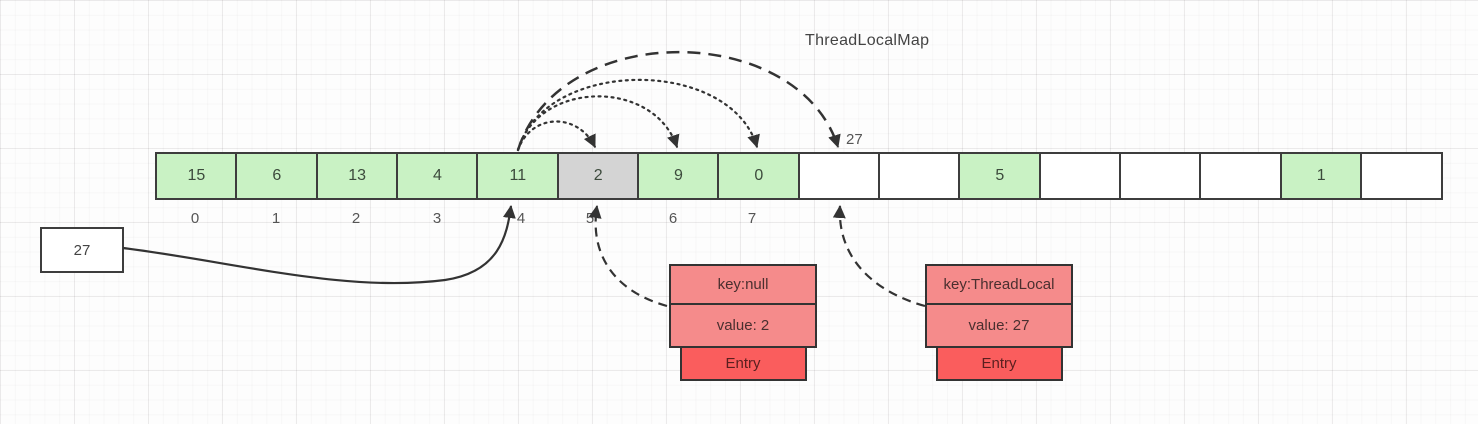 This screenshot has height=424, width=1478. Describe the element at coordinates (999, 284) in the screenshot. I see `entry-key-cell: key:ThreadLocal` at that location.